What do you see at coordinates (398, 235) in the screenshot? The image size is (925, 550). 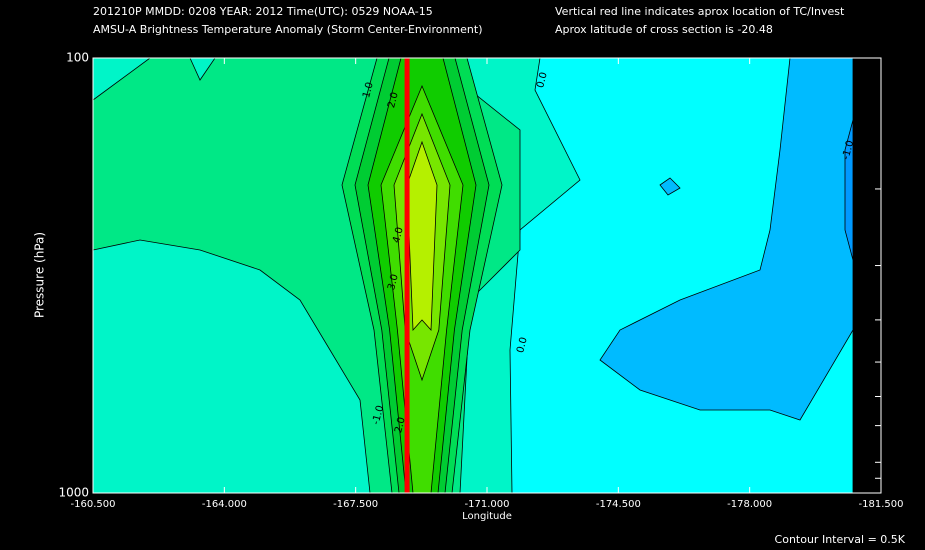 I see `contour-label: 4.0` at bounding box center [398, 235].